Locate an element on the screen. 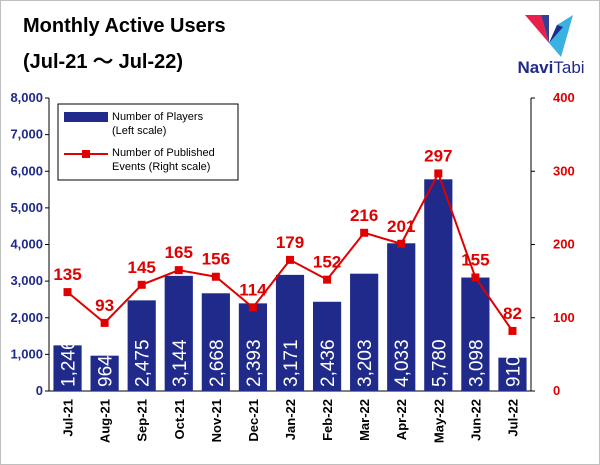 The image size is (600, 465). legend-sublabel-events: Events (Right scale) is located at coordinates (161, 167).